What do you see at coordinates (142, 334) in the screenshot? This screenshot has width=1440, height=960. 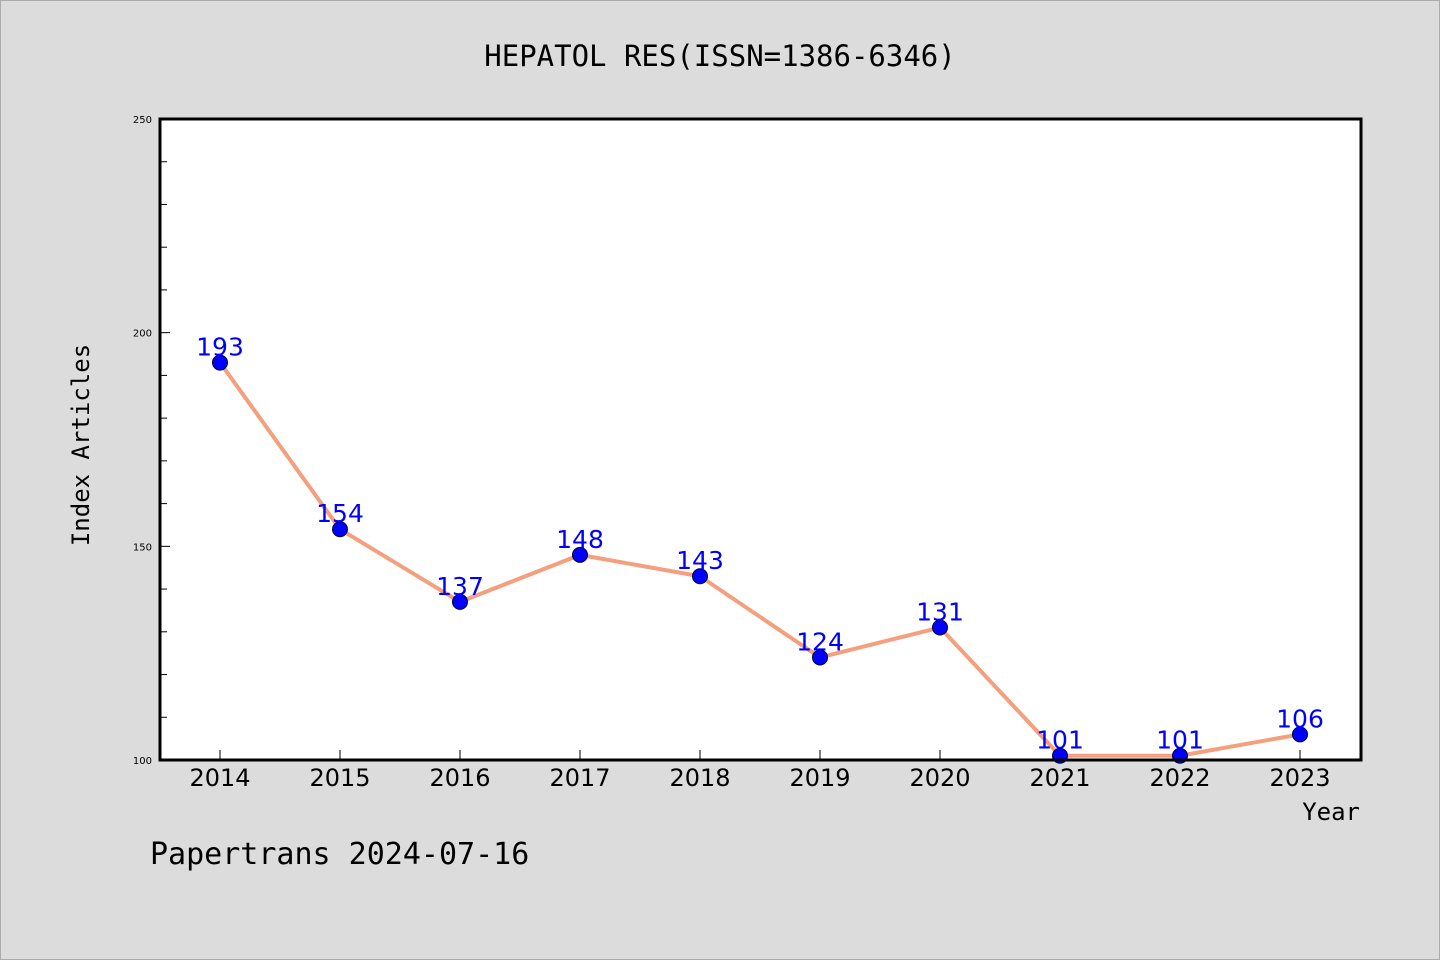 I see `y-tick-label: 200` at bounding box center [142, 334].